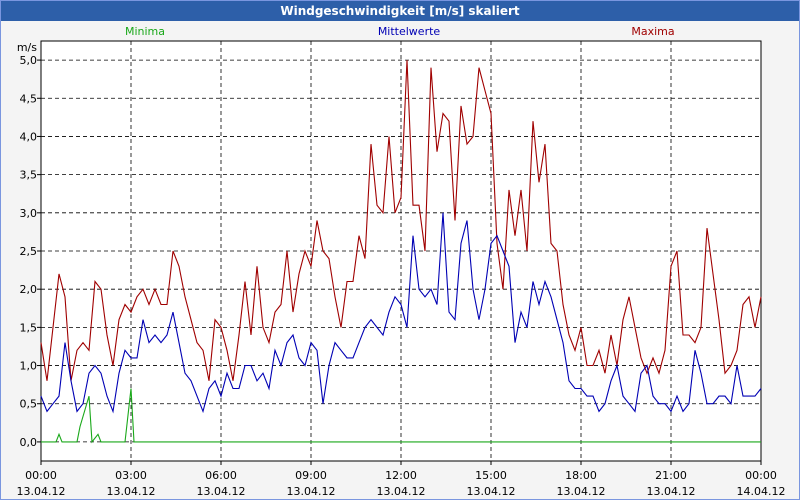  Describe the element at coordinates (145, 31) in the screenshot. I see `legend-minima: Minima` at that location.